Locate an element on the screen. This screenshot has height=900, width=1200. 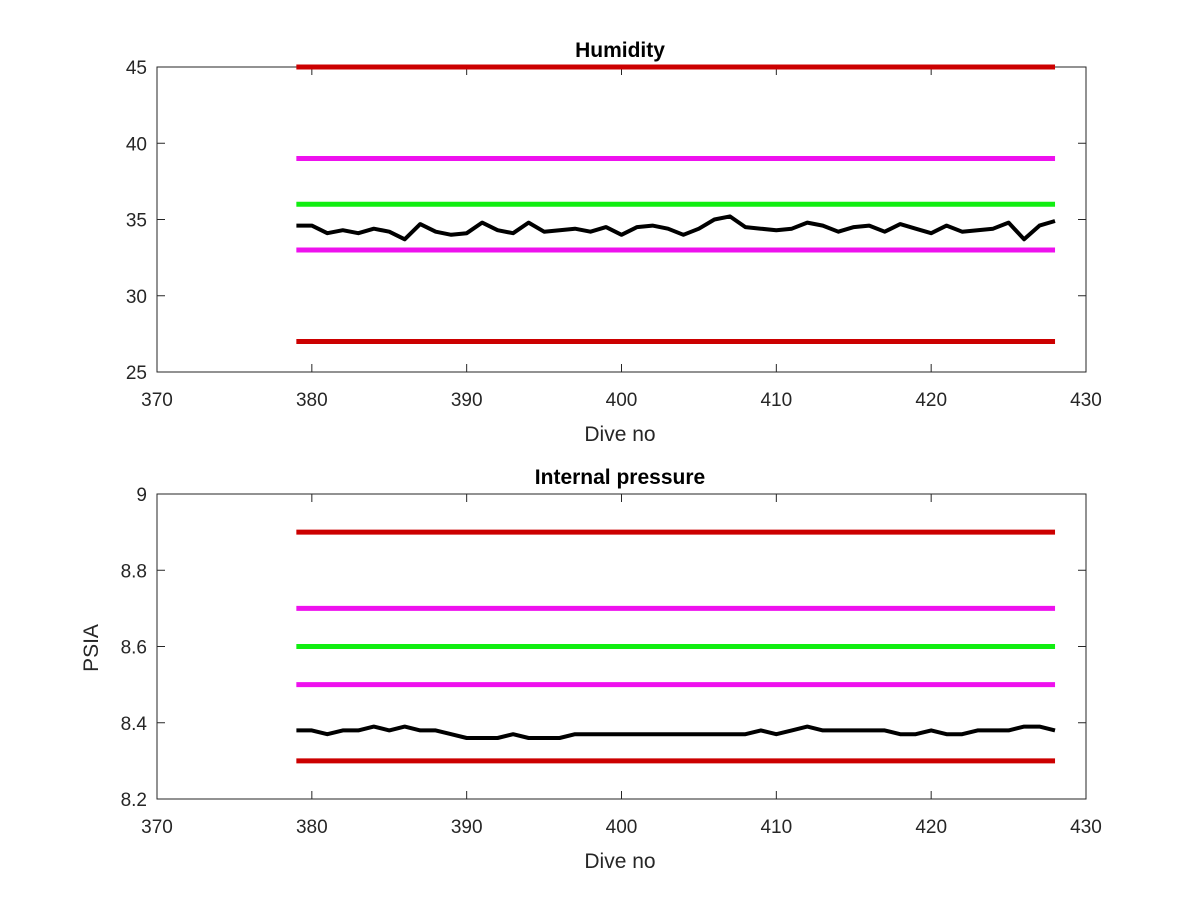
internal-pressure-x-tick-label: 380 is located at coordinates (312, 827).